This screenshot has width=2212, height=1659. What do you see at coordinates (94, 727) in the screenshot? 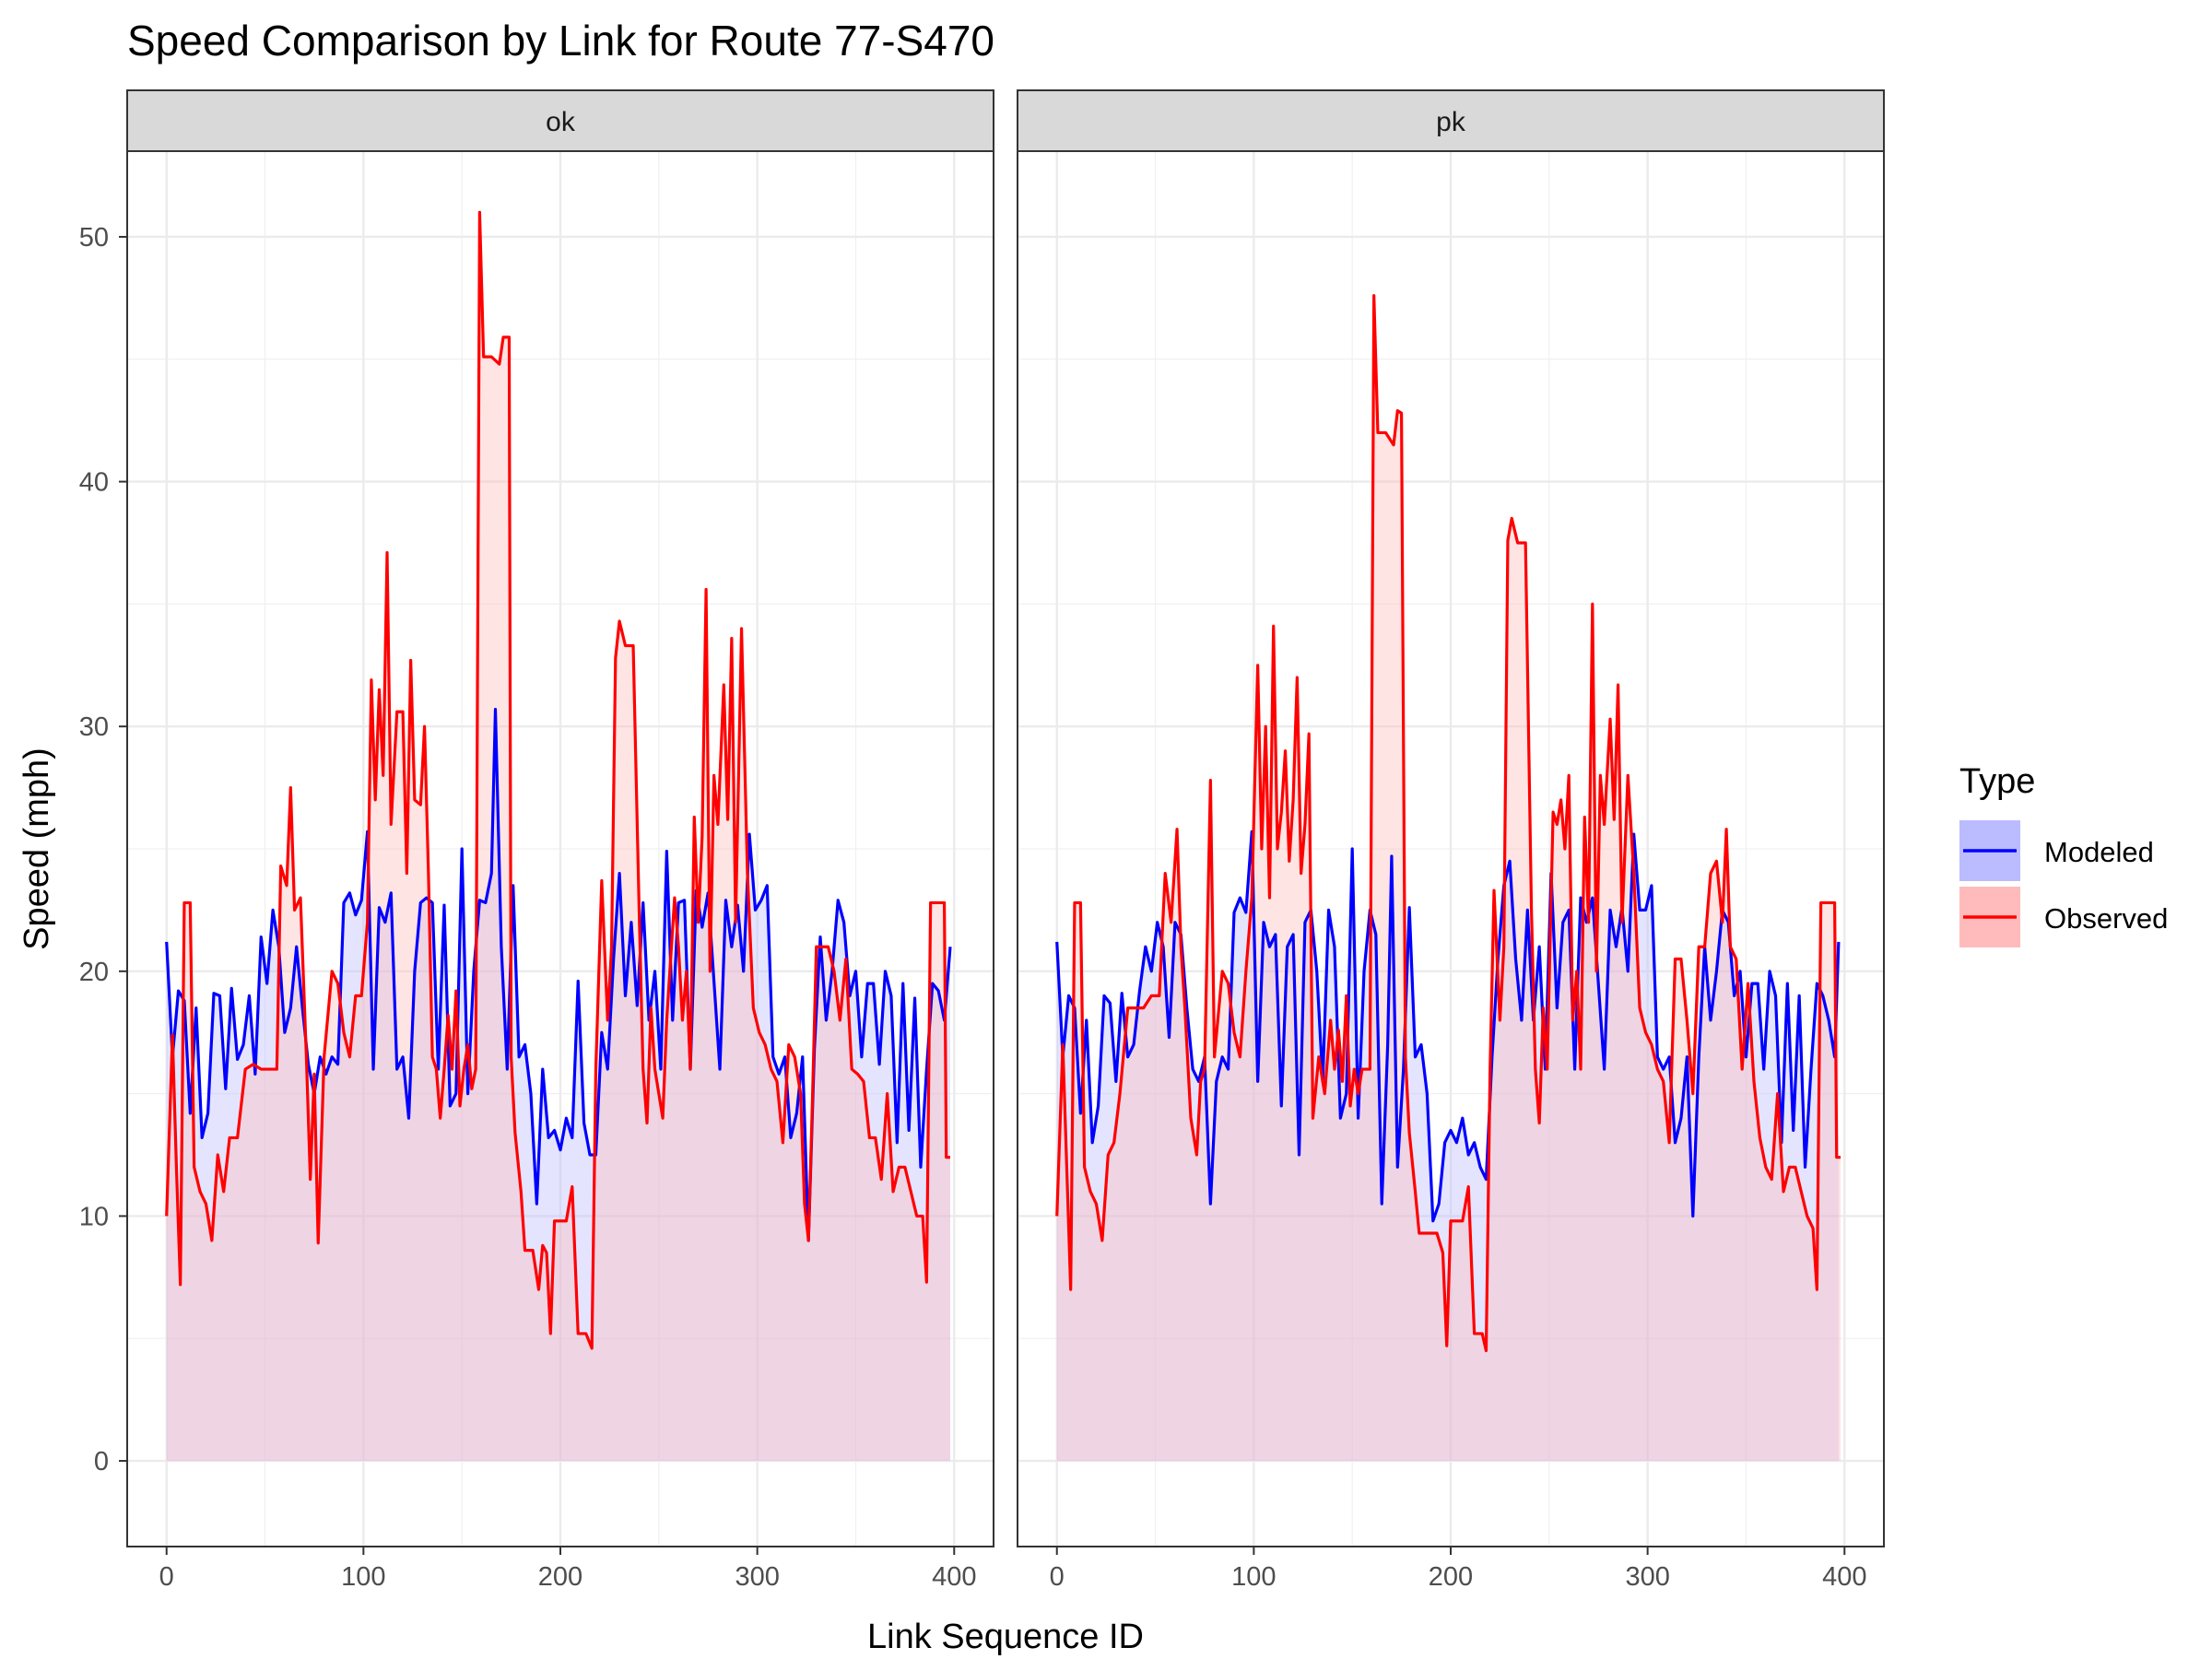
I see `y-tick-label: 30` at bounding box center [94, 727].